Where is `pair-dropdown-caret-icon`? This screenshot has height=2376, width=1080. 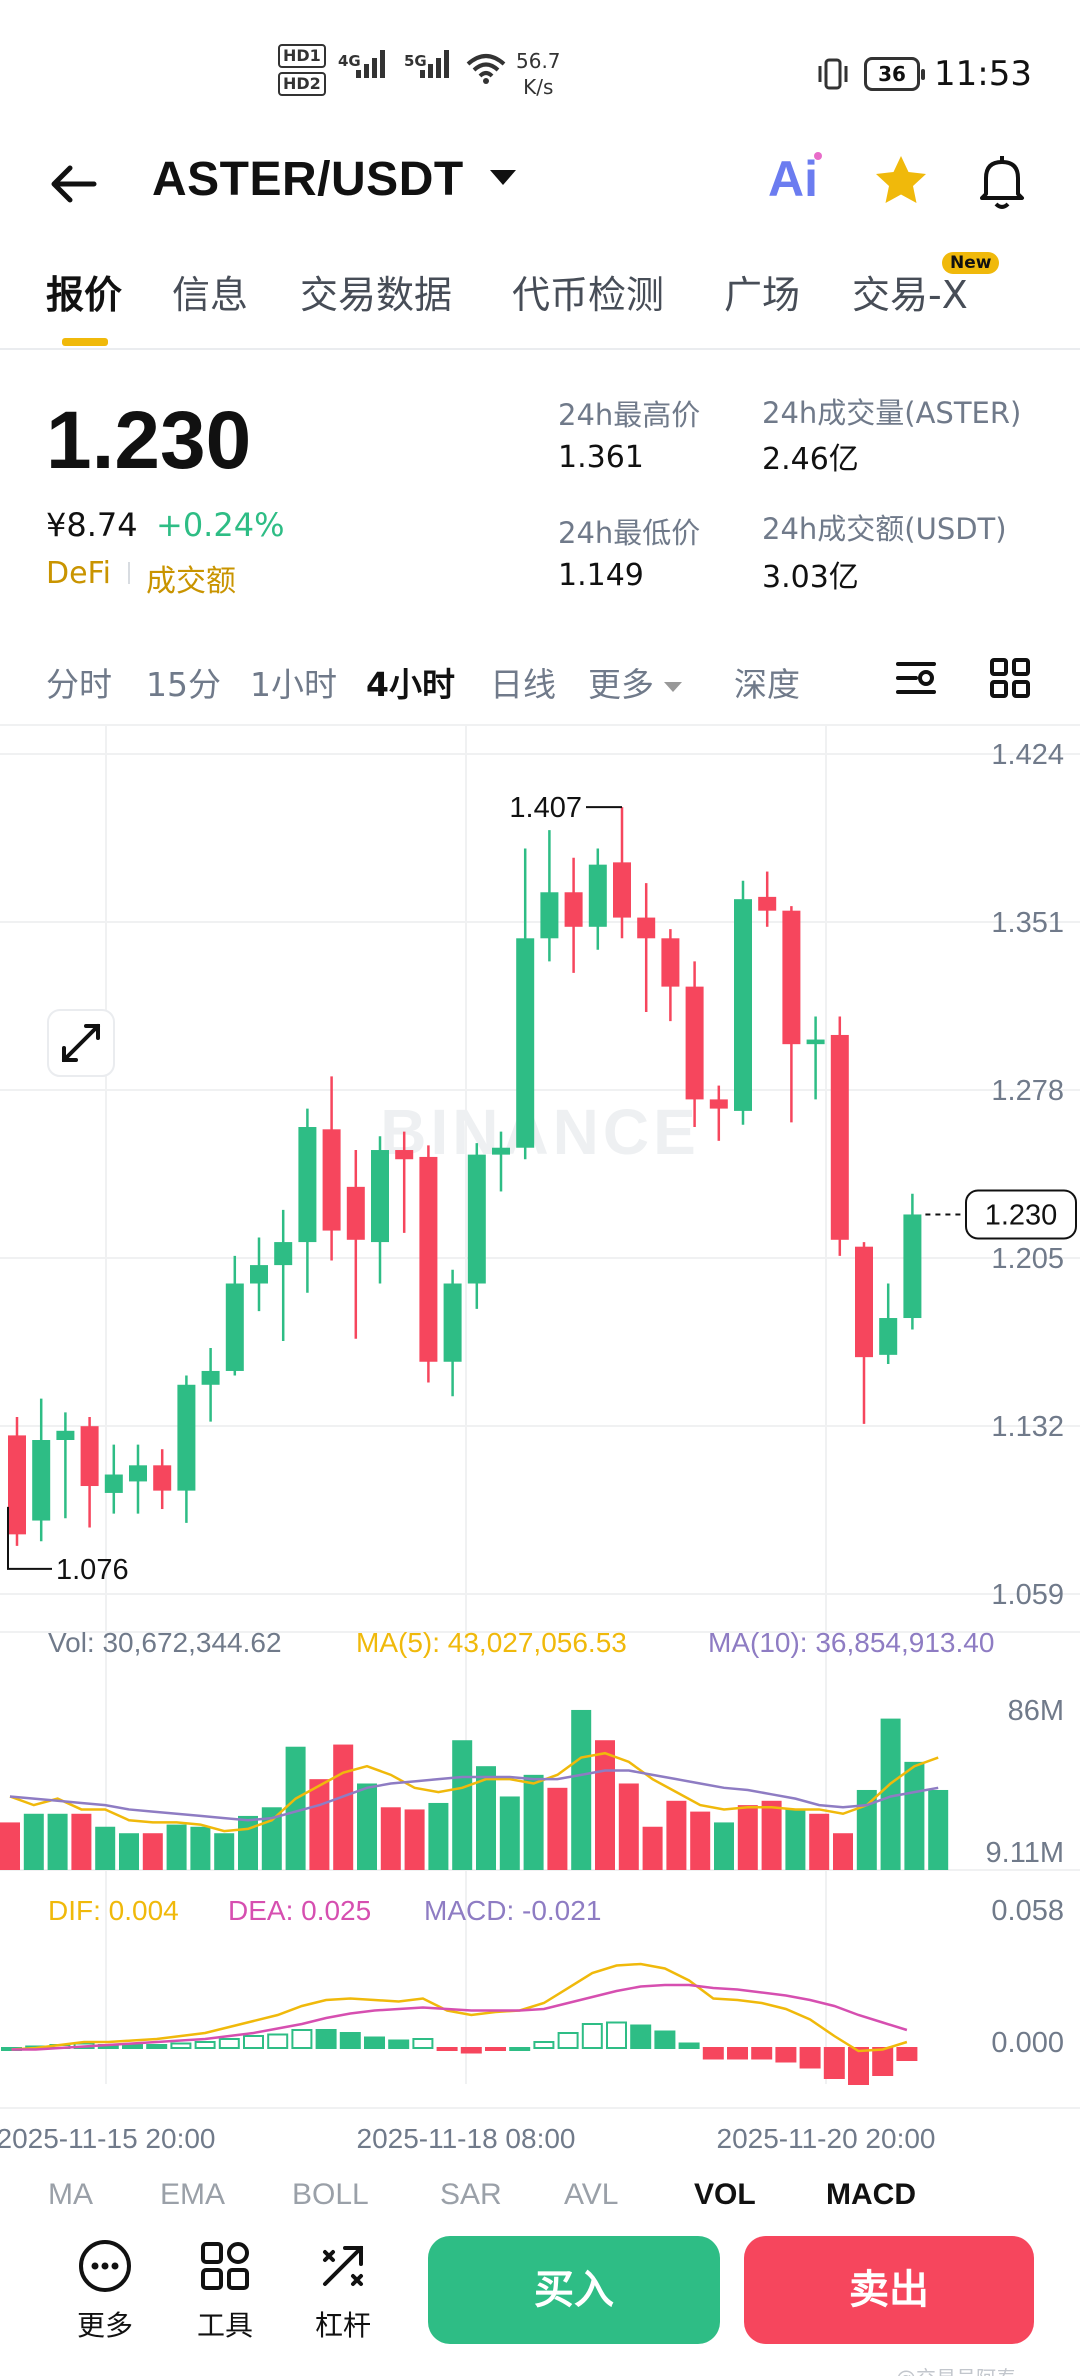
pair-dropdown-caret-icon is located at coordinates (503, 177).